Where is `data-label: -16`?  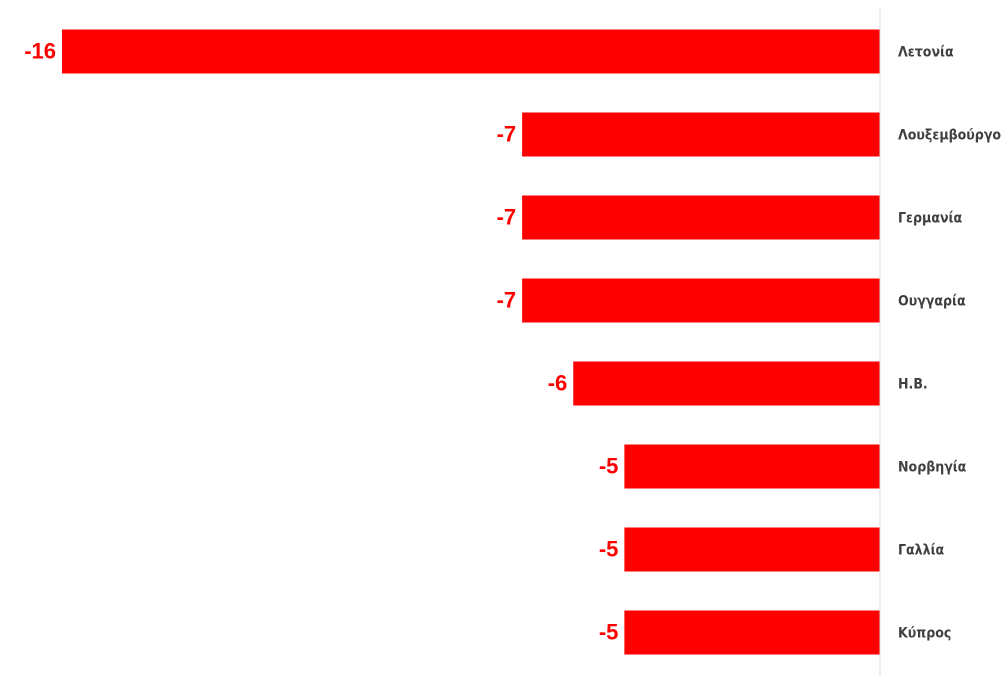
data-label: -16 is located at coordinates (40, 50).